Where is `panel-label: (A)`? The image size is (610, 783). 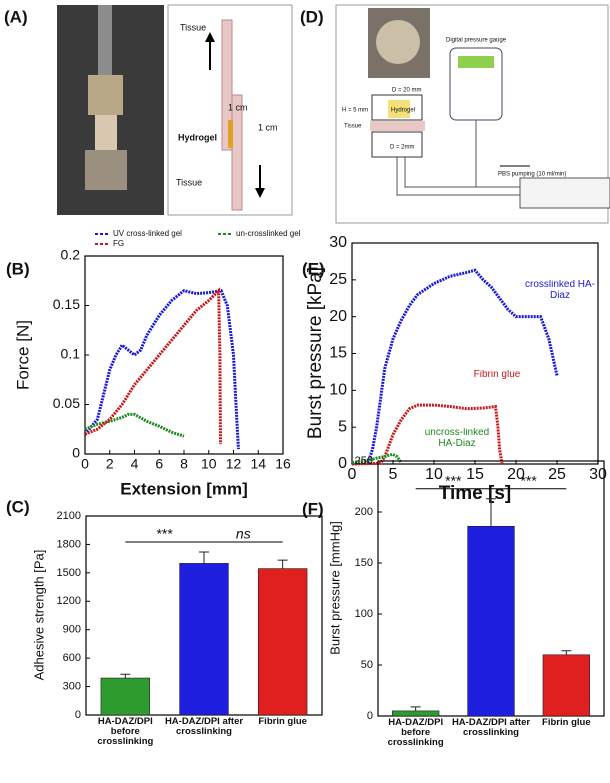 panel-label: (A) is located at coordinates (16, 16).